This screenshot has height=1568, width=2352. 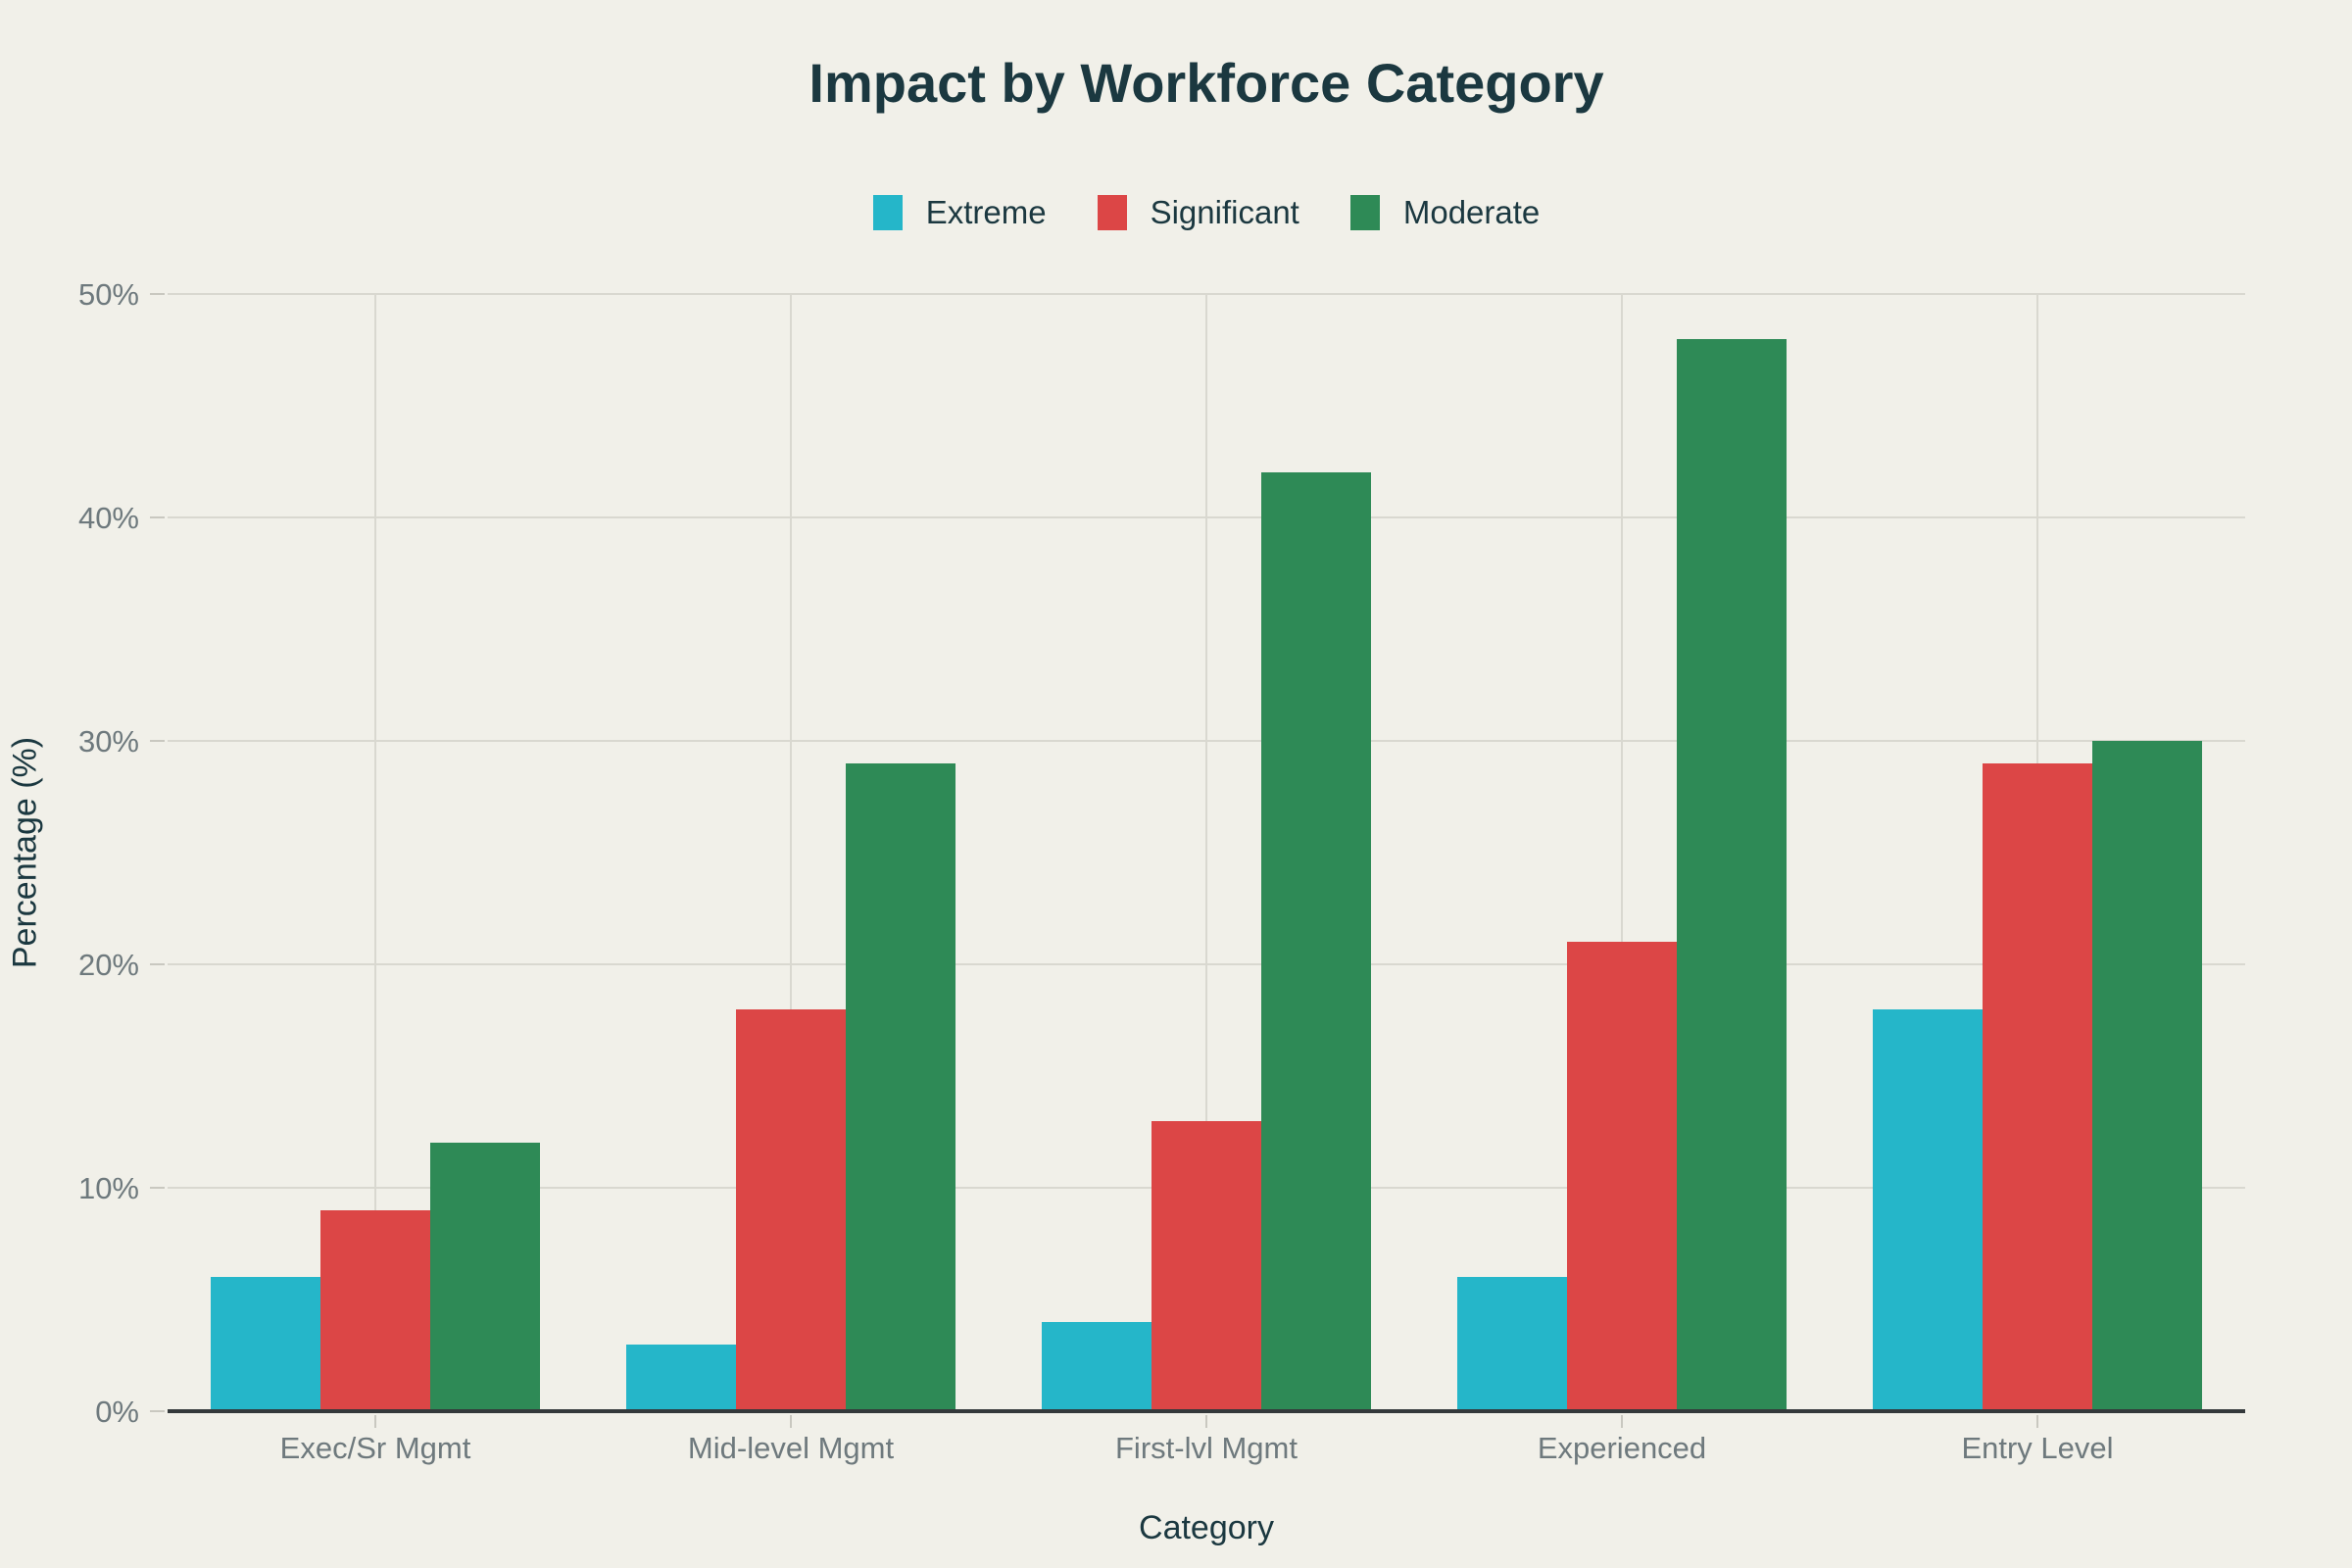 What do you see at coordinates (108, 294) in the screenshot?
I see `y-tick-label-50: 50%` at bounding box center [108, 294].